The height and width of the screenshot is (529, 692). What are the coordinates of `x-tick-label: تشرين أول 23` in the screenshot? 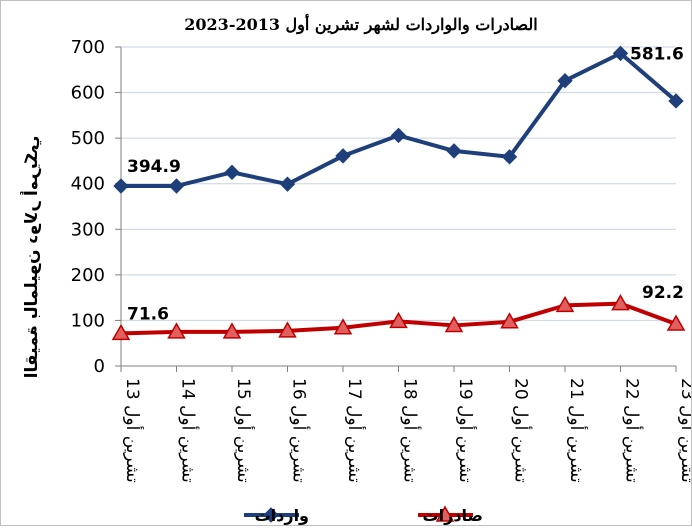 It's located at (684, 430).